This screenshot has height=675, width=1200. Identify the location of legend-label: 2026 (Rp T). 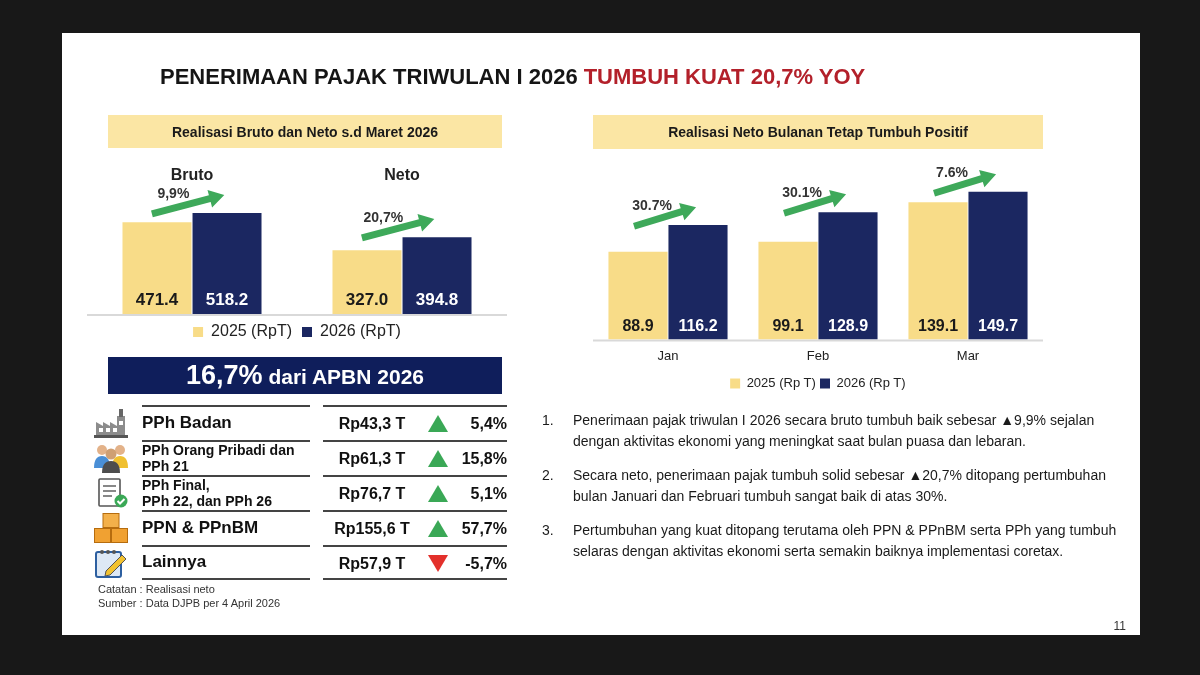
(871, 383).